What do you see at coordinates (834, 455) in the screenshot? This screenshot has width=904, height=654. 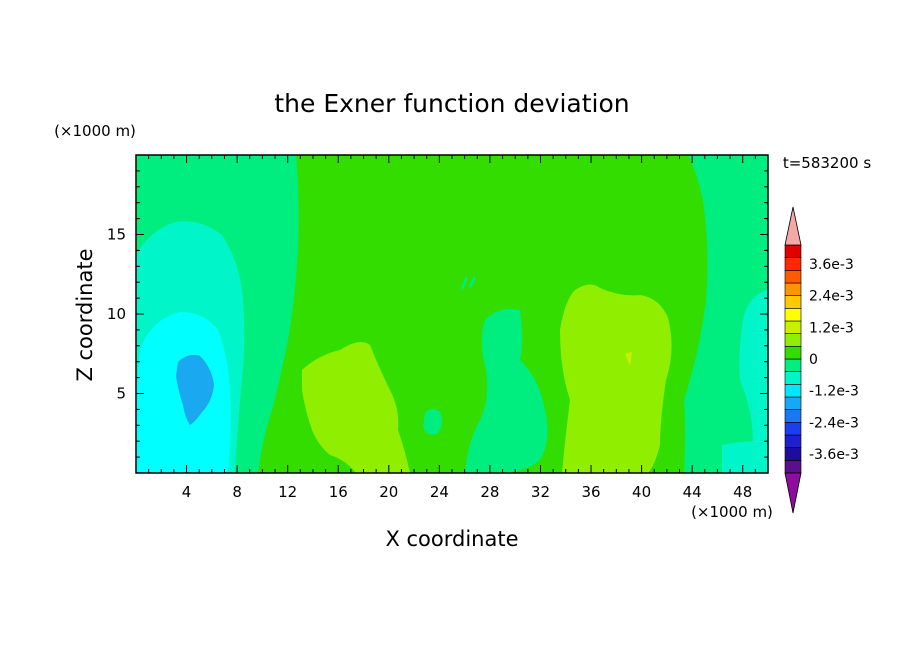 I see `colorbar-label: -3.6e-3` at bounding box center [834, 455].